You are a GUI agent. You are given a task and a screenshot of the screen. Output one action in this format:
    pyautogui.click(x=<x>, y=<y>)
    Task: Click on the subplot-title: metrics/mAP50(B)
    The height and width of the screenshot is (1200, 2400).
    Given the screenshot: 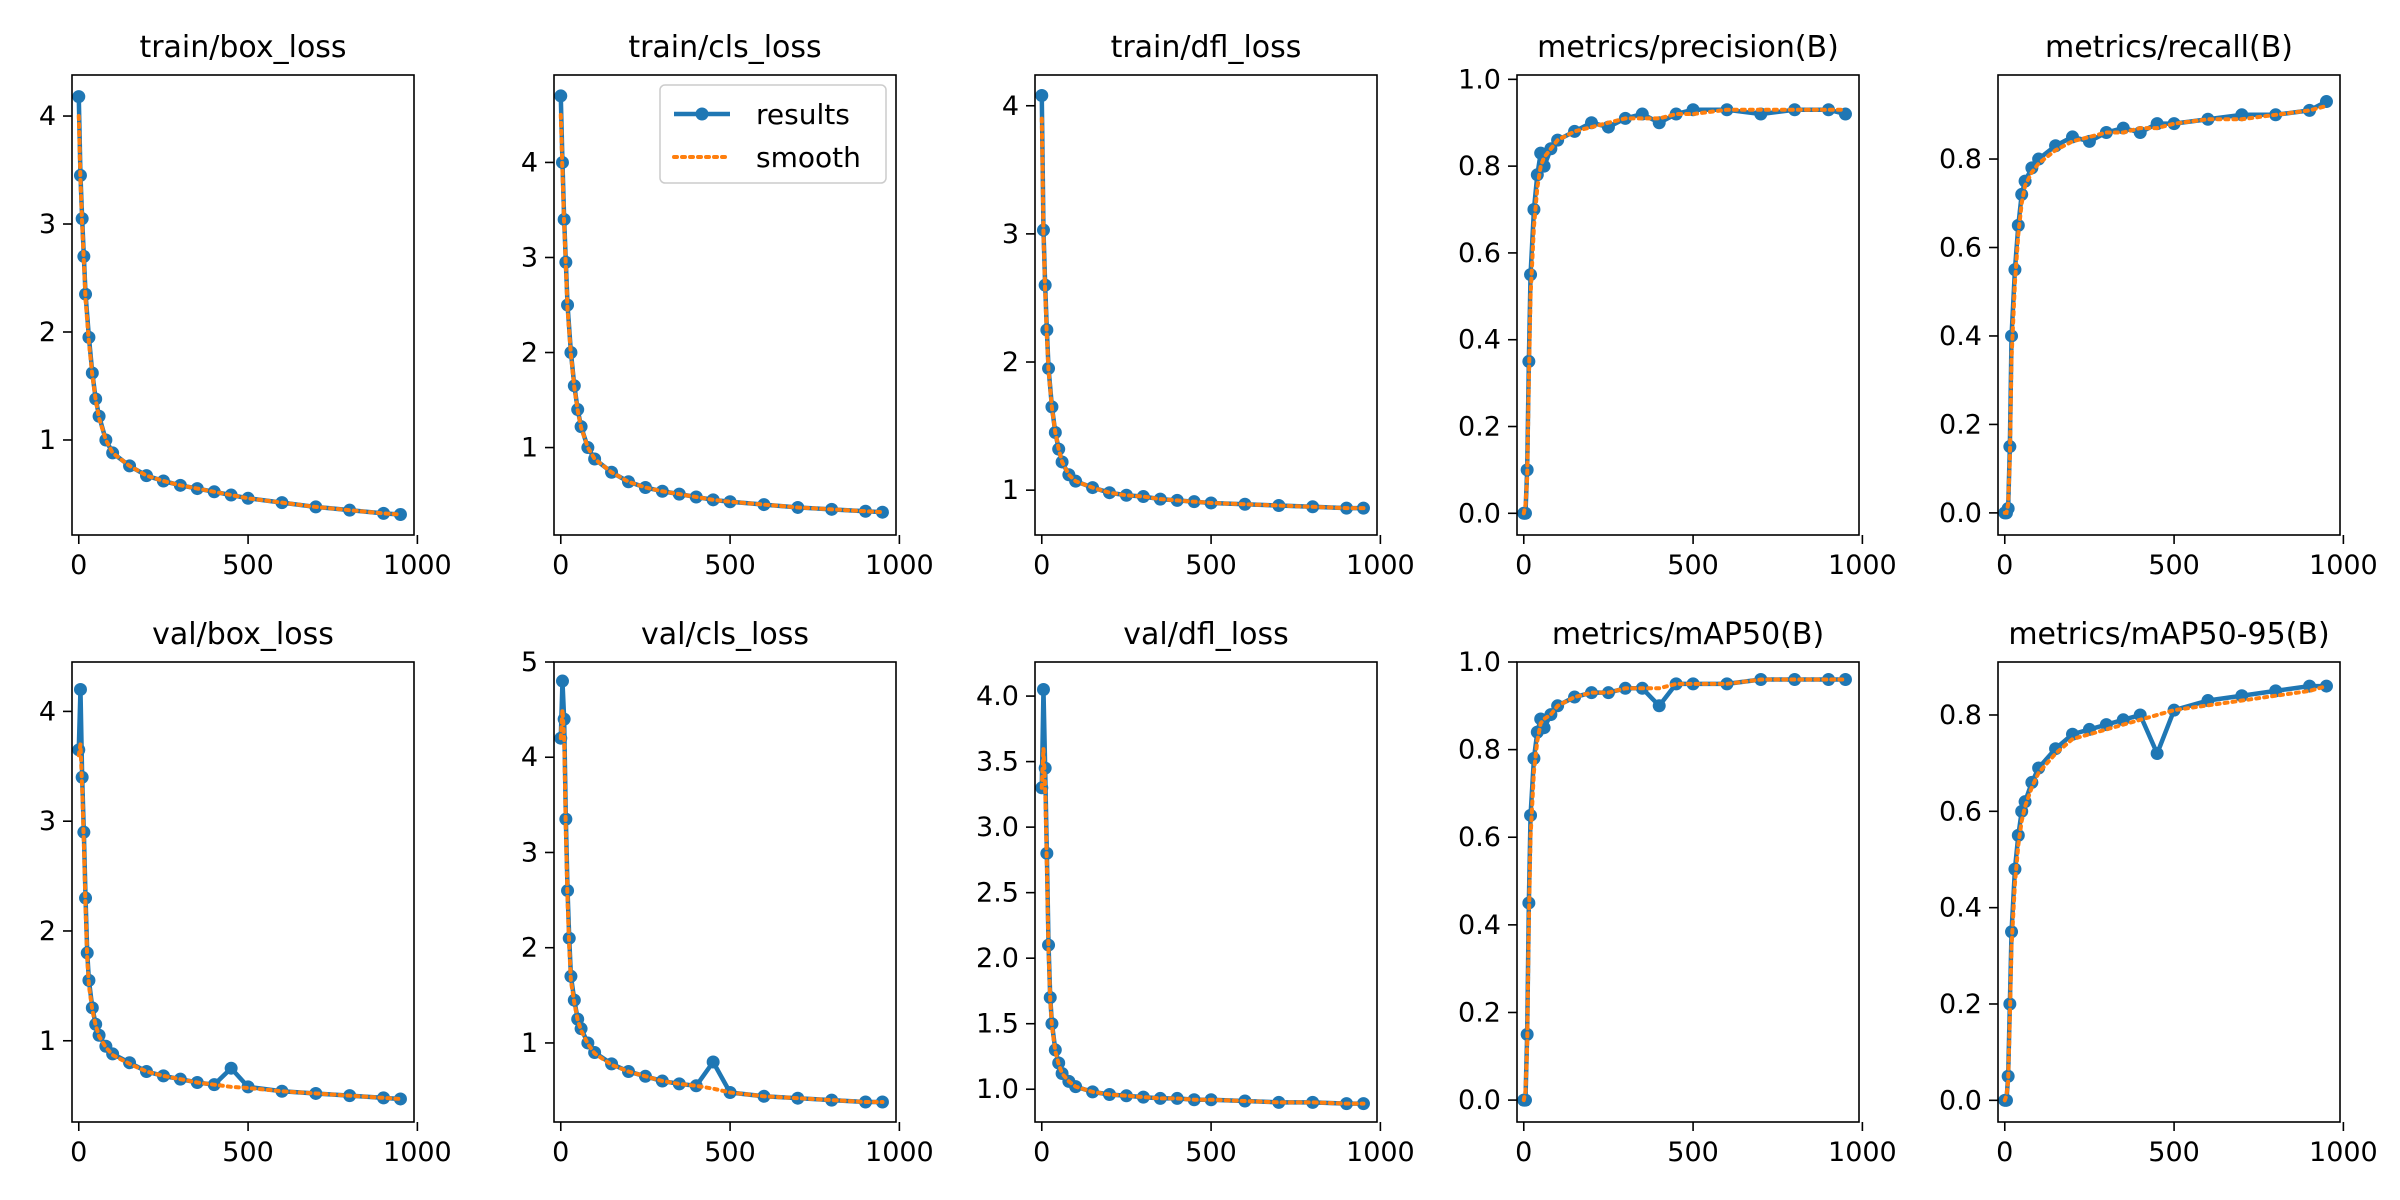 What is the action you would take?
    pyautogui.click(x=1688, y=634)
    